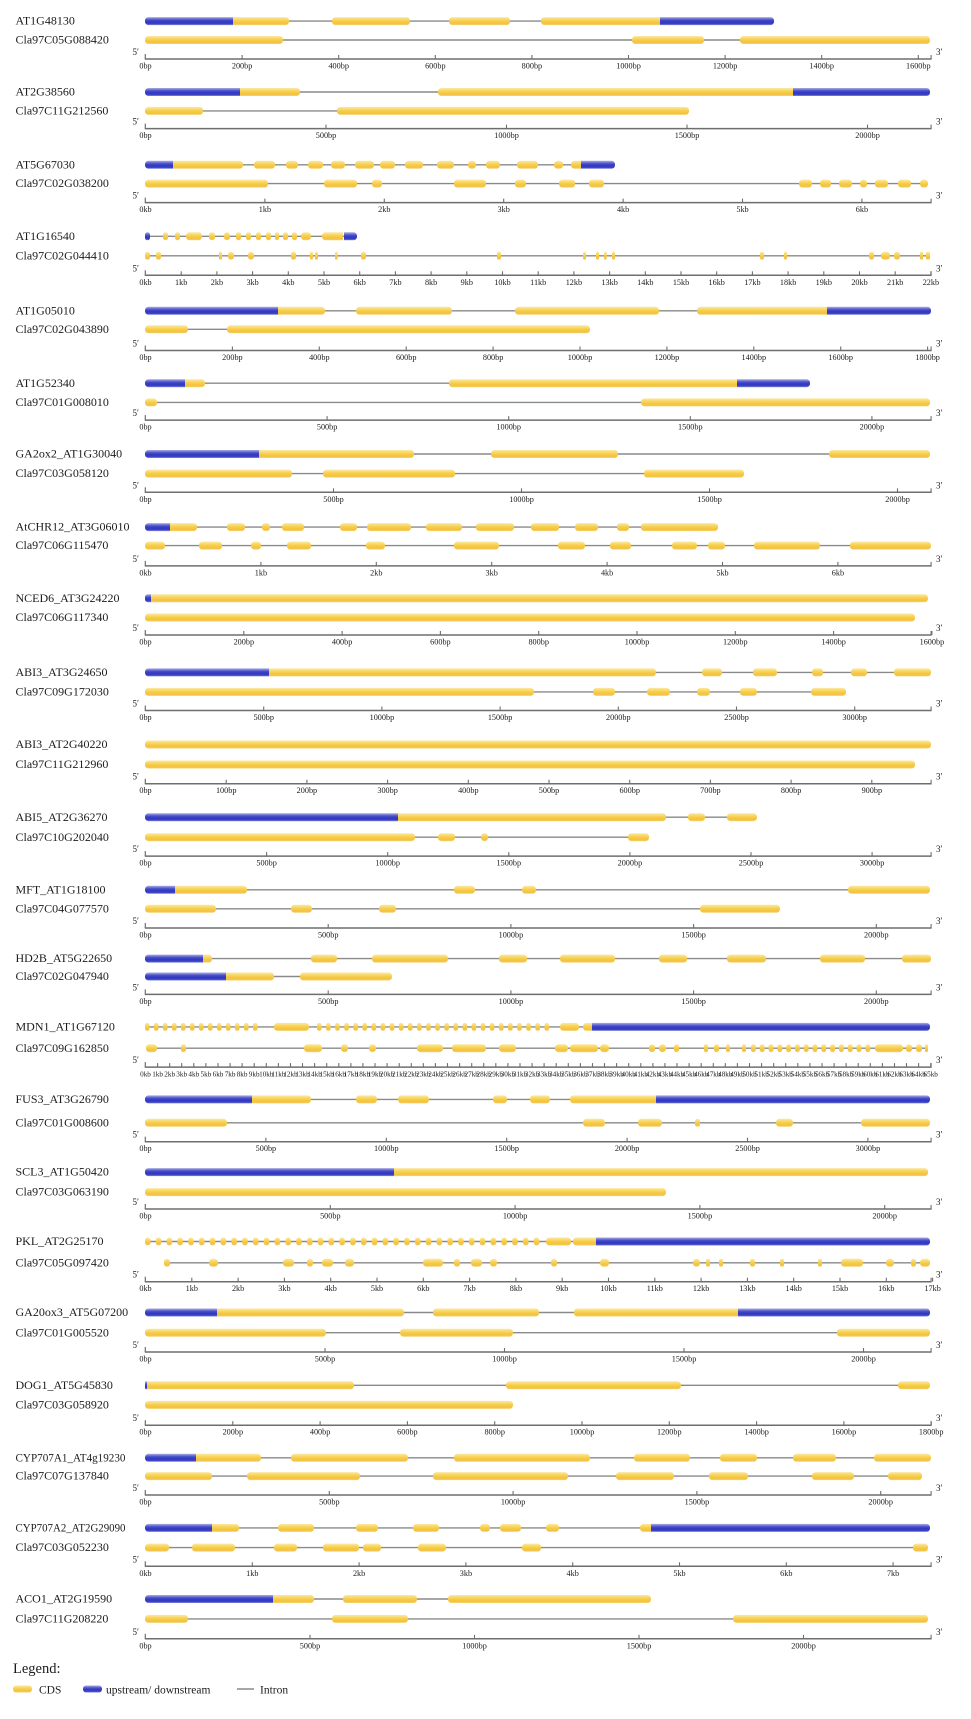 This screenshot has height=1719, width=971. What do you see at coordinates (73, 527) in the screenshot?
I see `svg-text: AtCHR12_AT3G06010` at bounding box center [73, 527].